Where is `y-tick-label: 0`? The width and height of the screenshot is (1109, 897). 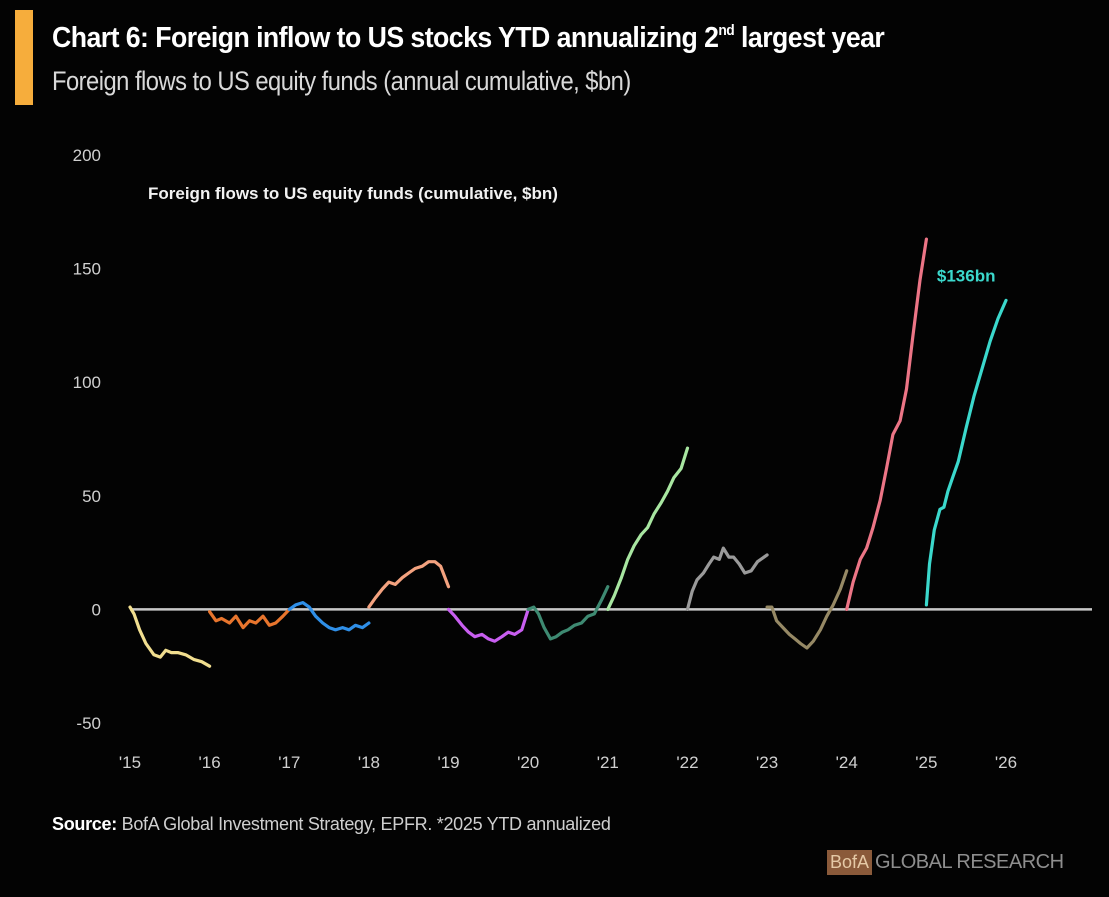 y-tick-label: 0 is located at coordinates (96, 609).